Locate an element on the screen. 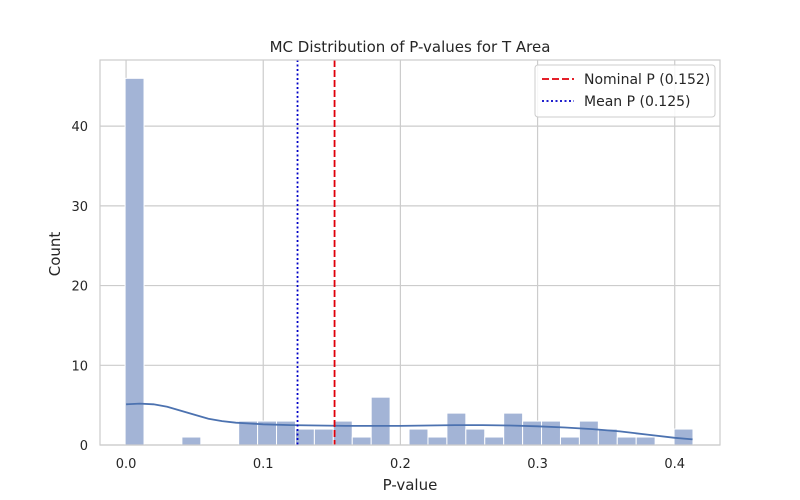 The height and width of the screenshot is (500, 800). y-tick-label: 30 is located at coordinates (79, 207).